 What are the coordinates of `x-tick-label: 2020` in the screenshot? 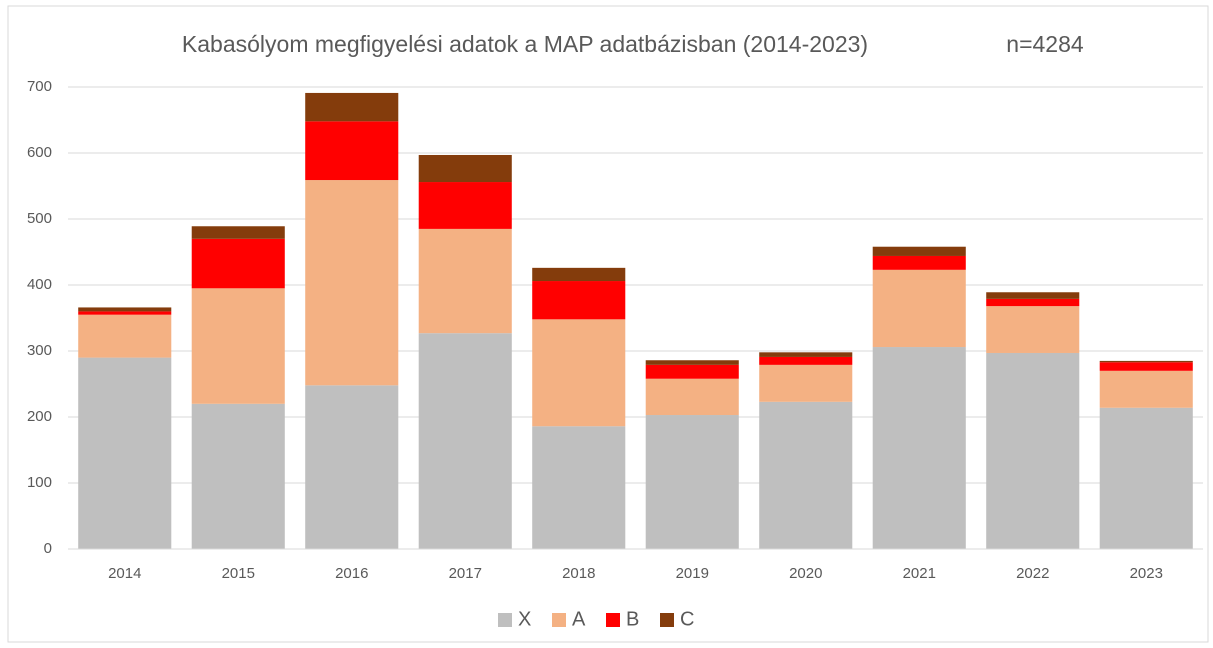 It's located at (805, 573).